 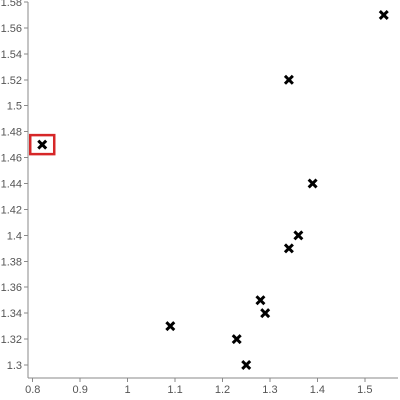 What do you see at coordinates (11, 4) in the screenshot?
I see `y-tick-label: 1.58` at bounding box center [11, 4].